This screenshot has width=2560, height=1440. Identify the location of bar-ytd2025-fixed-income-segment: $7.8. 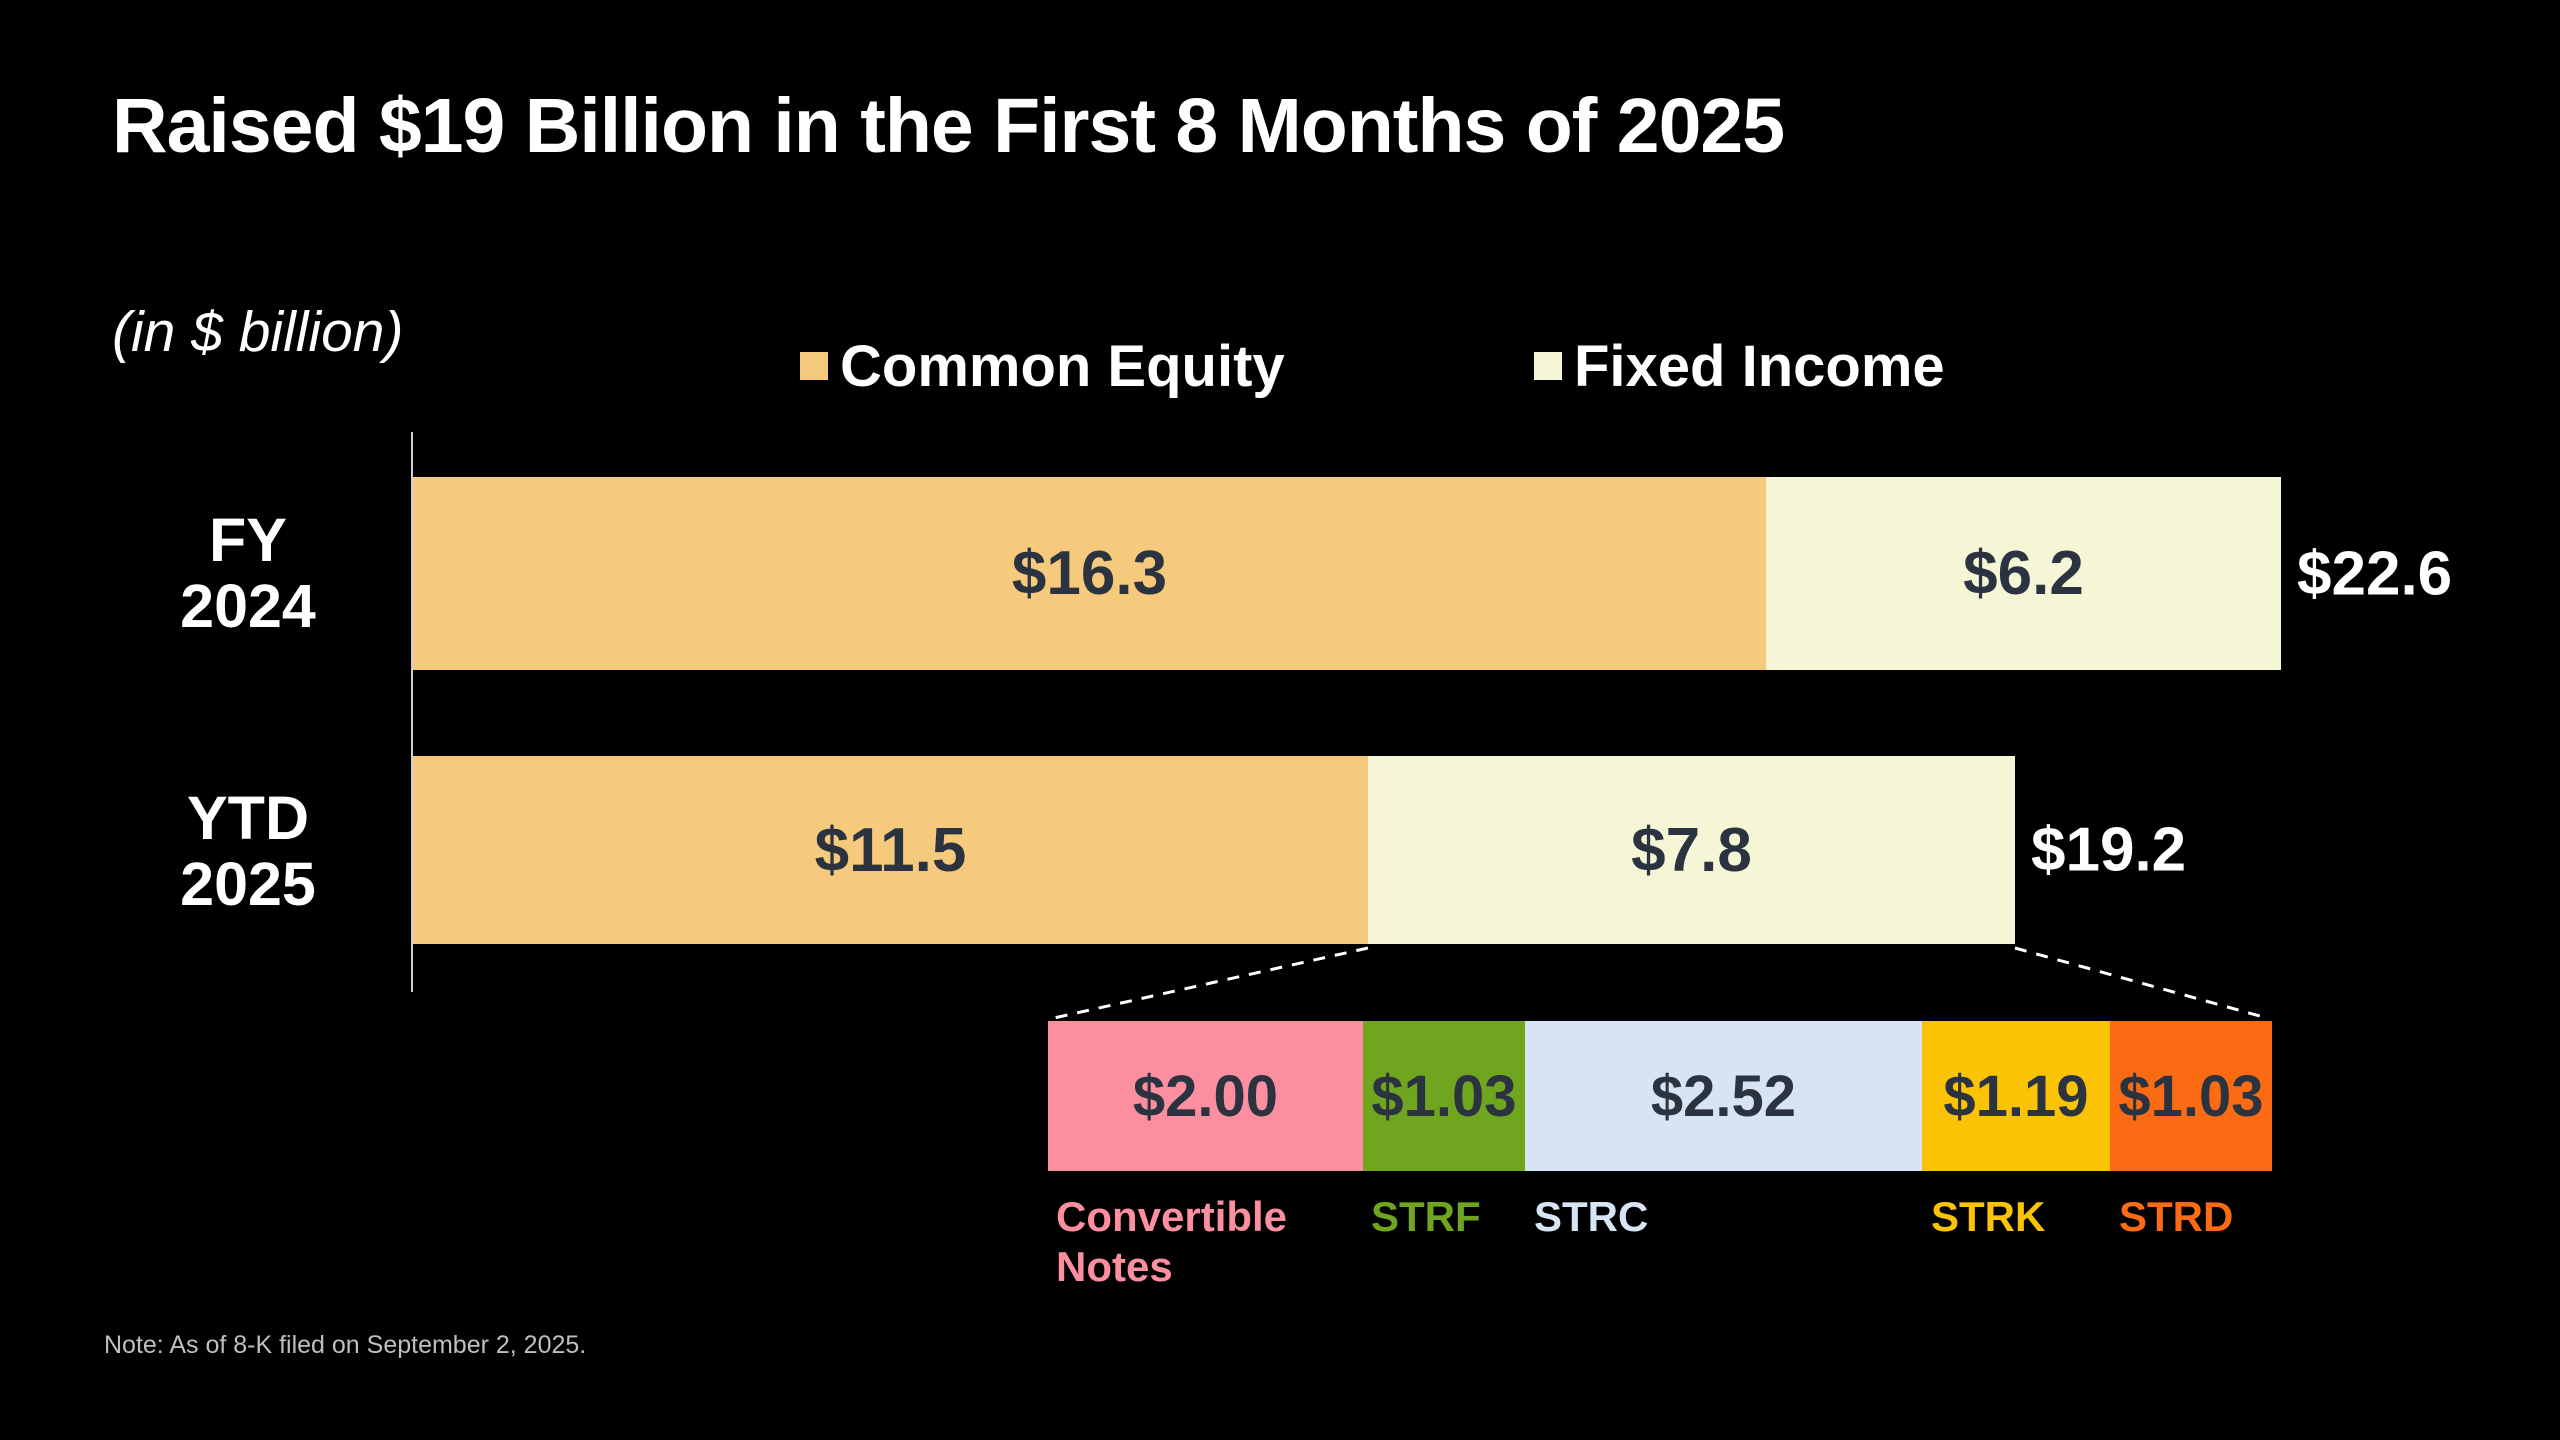
(1691, 850).